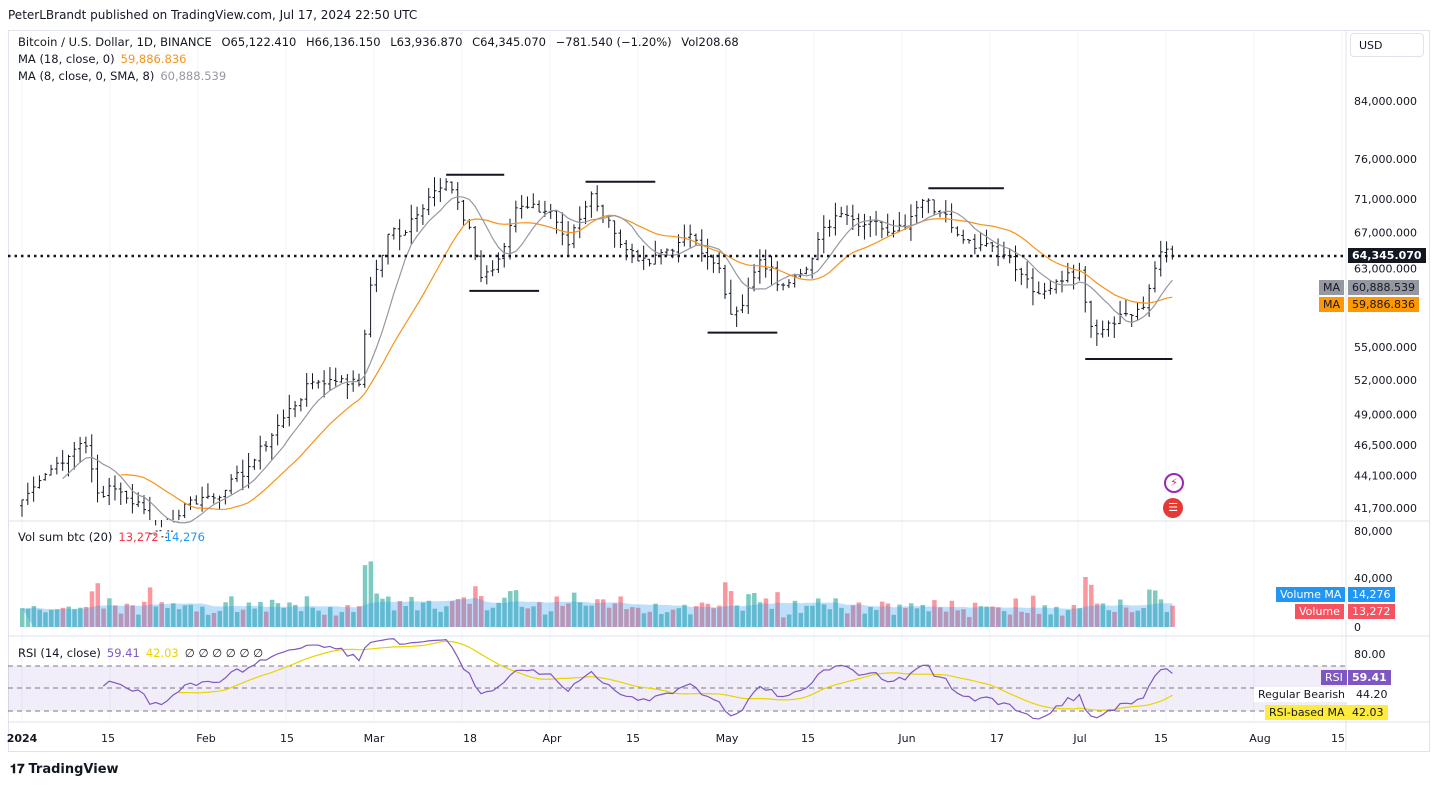 This screenshot has height=787, width=1440. Describe the element at coordinates (1385, 101) in the screenshot. I see `price-tick: 84,000.000` at that location.